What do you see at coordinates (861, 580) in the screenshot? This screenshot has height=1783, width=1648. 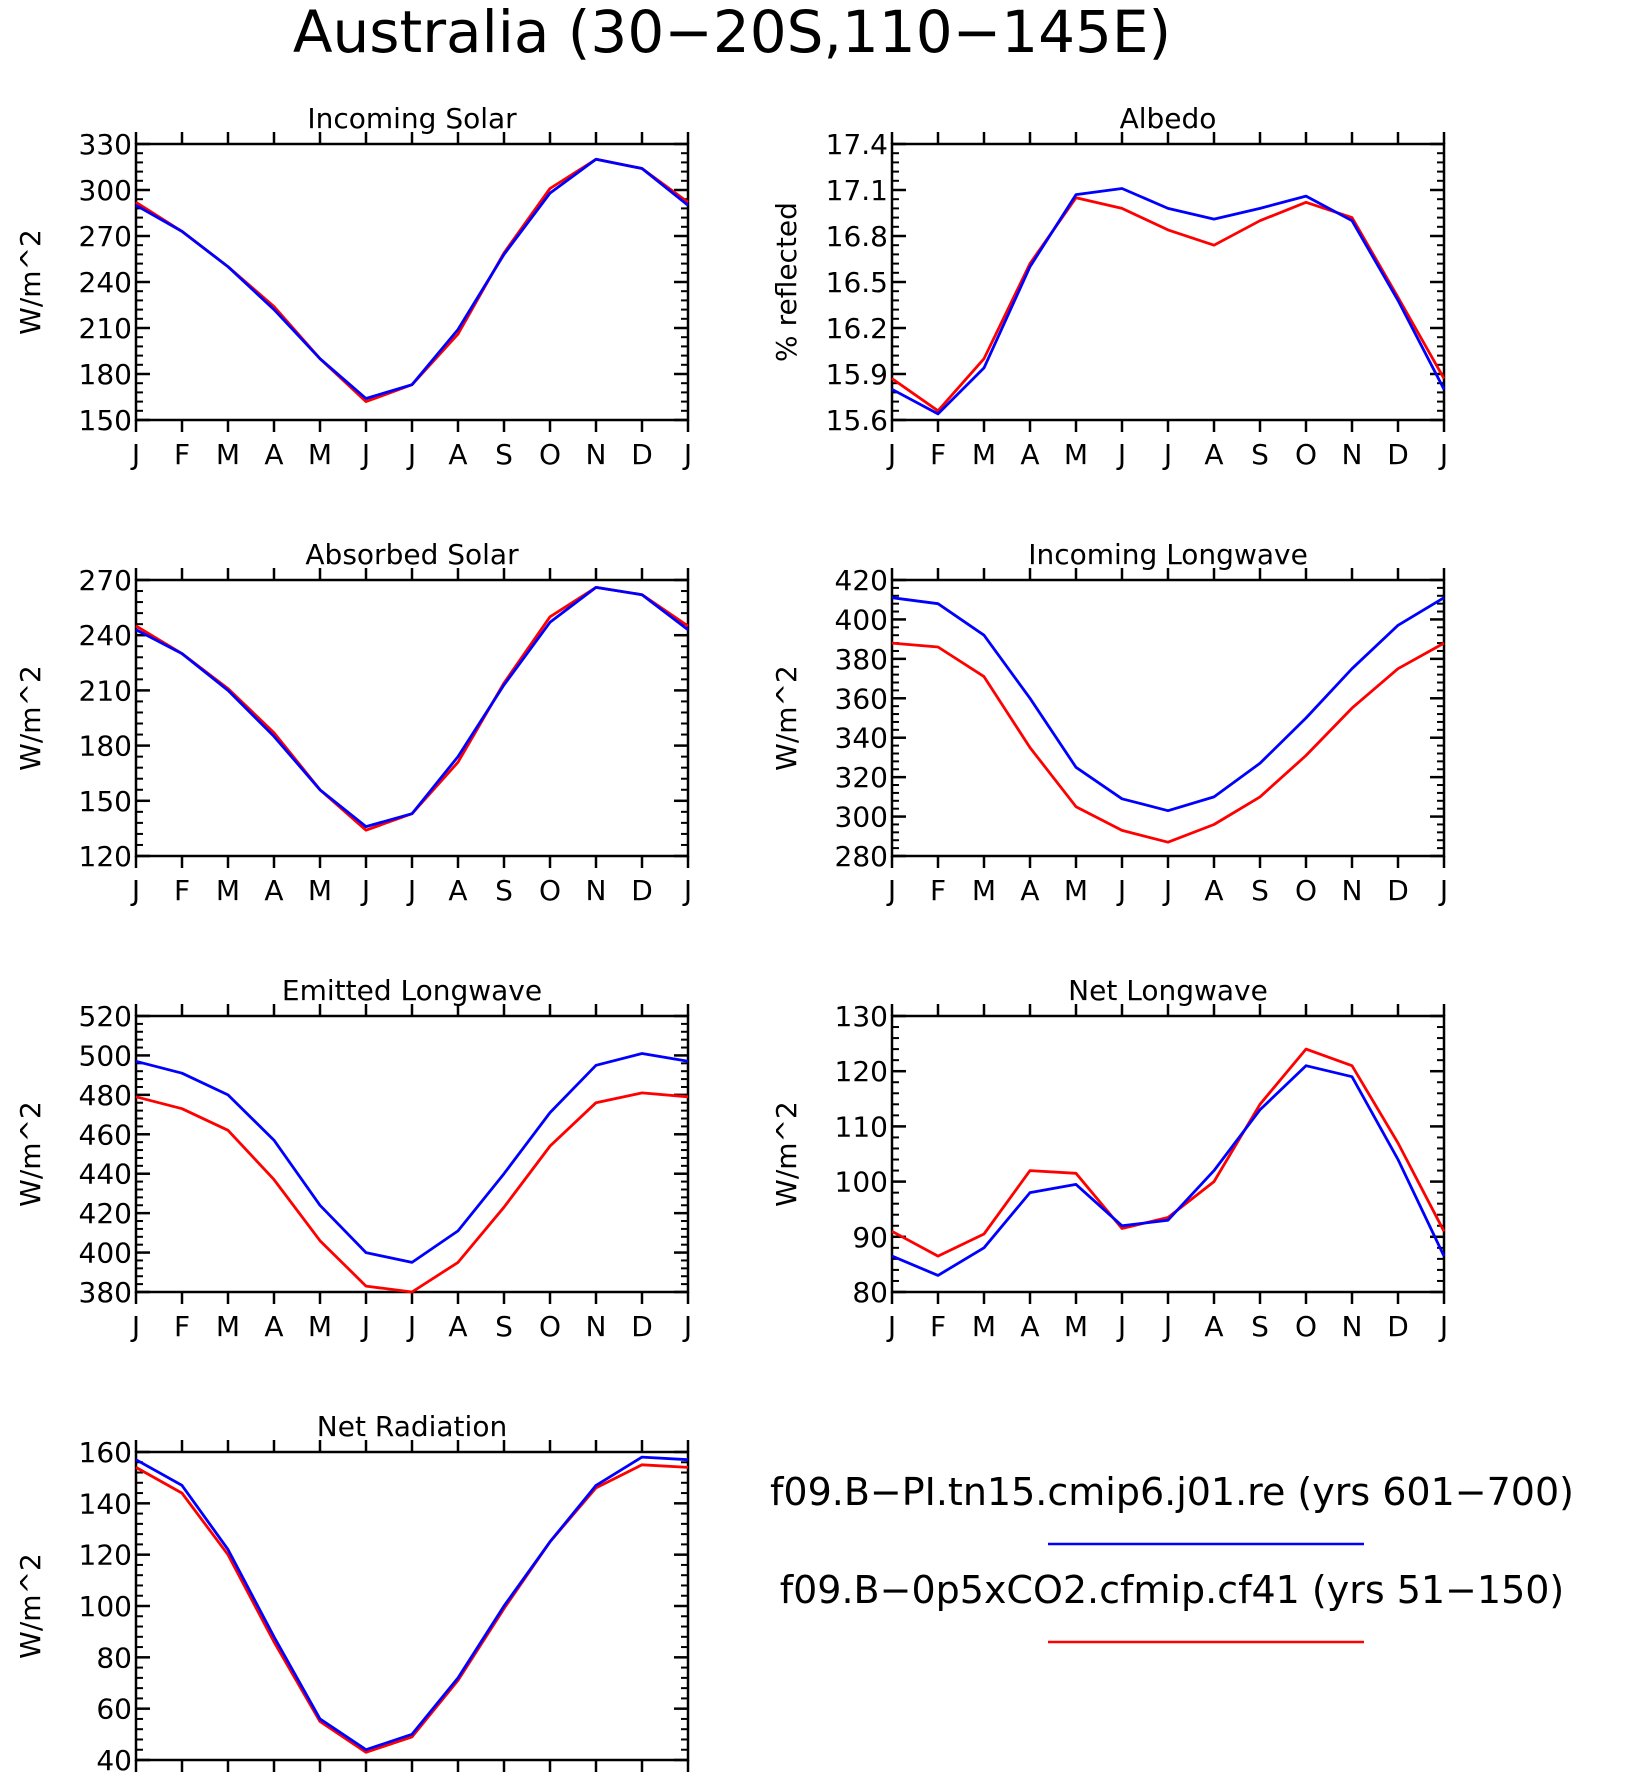 I see `ytick-label: 420` at bounding box center [861, 580].